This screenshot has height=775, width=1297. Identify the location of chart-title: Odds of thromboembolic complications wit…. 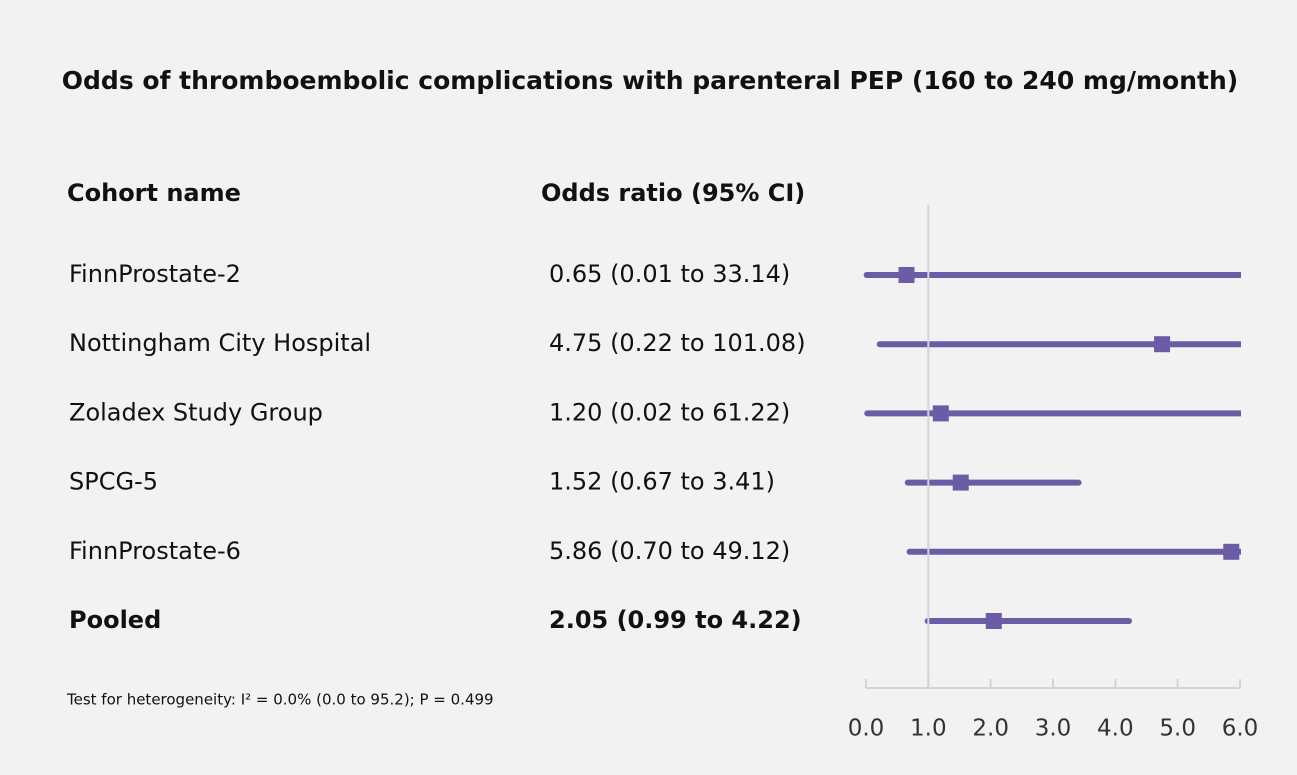
(650, 80).